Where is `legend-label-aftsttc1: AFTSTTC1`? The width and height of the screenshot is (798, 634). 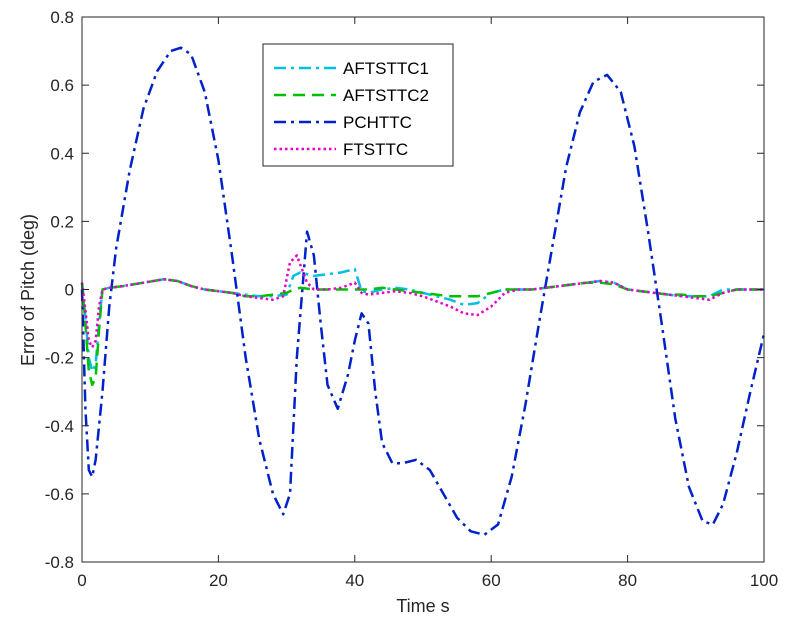
legend-label-aftsttc1: AFTSTTC1 is located at coordinates (386, 68).